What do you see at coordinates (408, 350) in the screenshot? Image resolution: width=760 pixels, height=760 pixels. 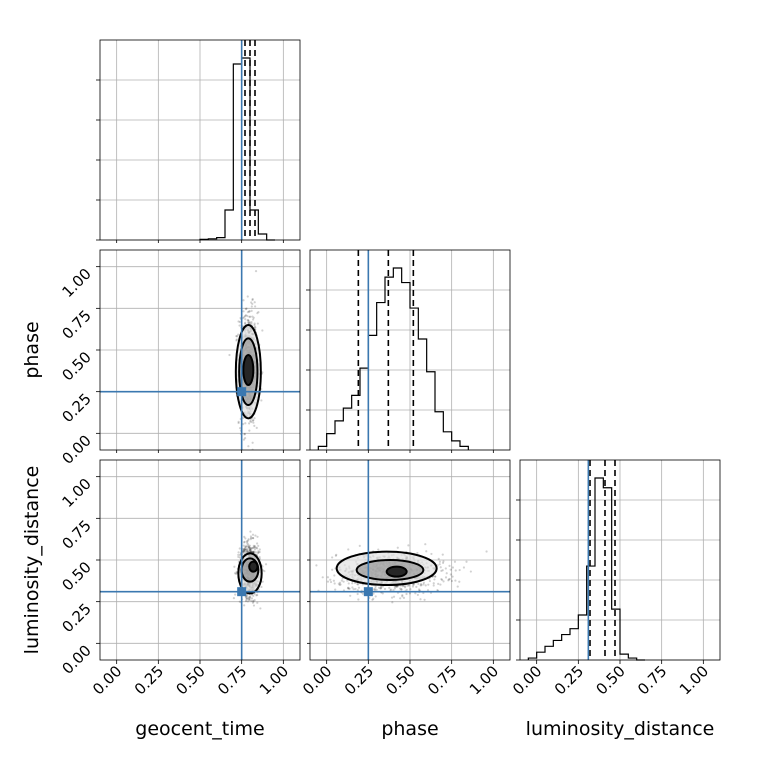 I see `marginal-phase` at bounding box center [408, 350].